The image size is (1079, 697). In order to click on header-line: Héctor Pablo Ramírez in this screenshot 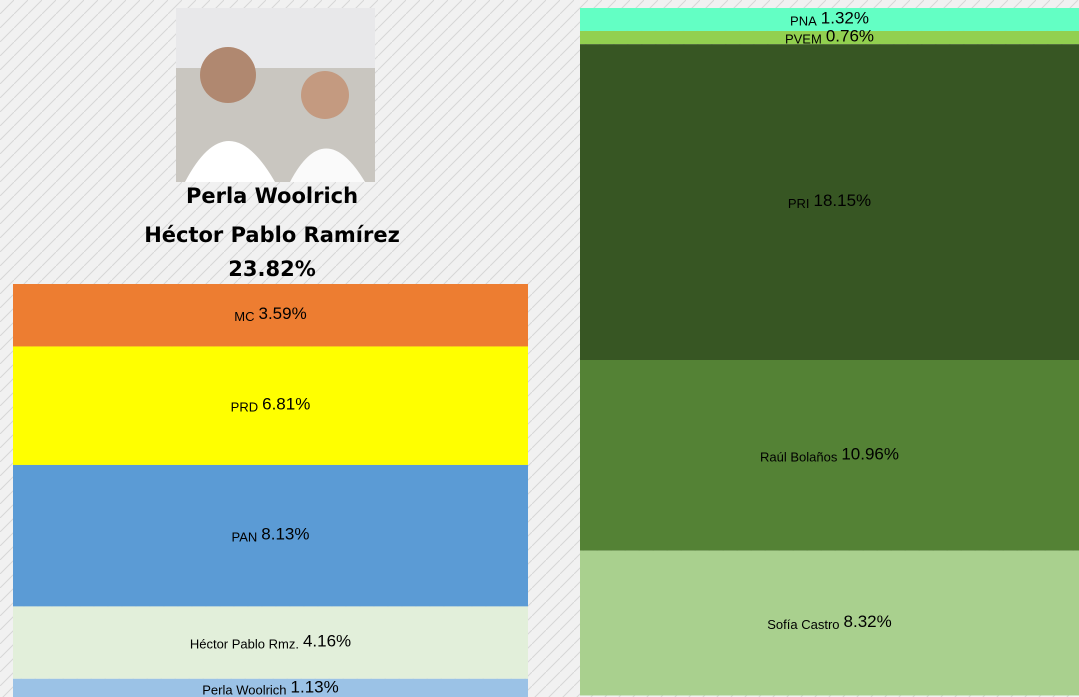, I will do `click(272, 235)`.